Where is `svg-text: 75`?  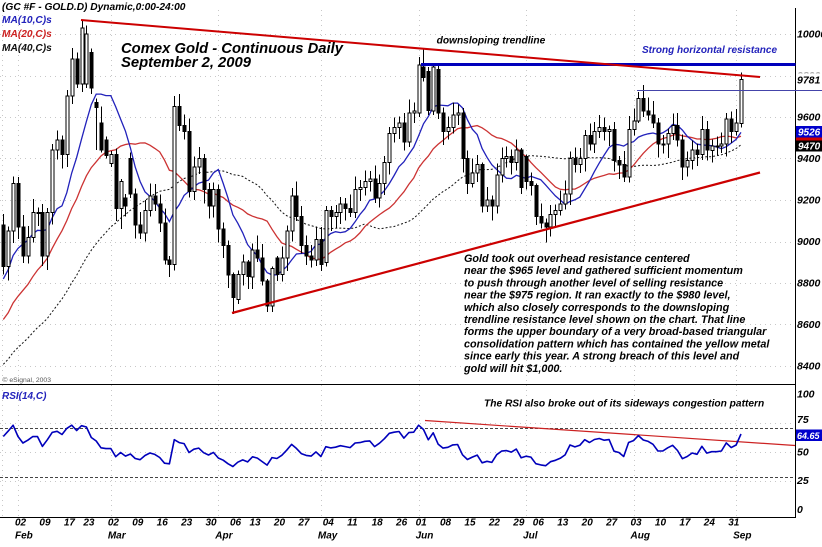
svg-text: 75 is located at coordinates (803, 420).